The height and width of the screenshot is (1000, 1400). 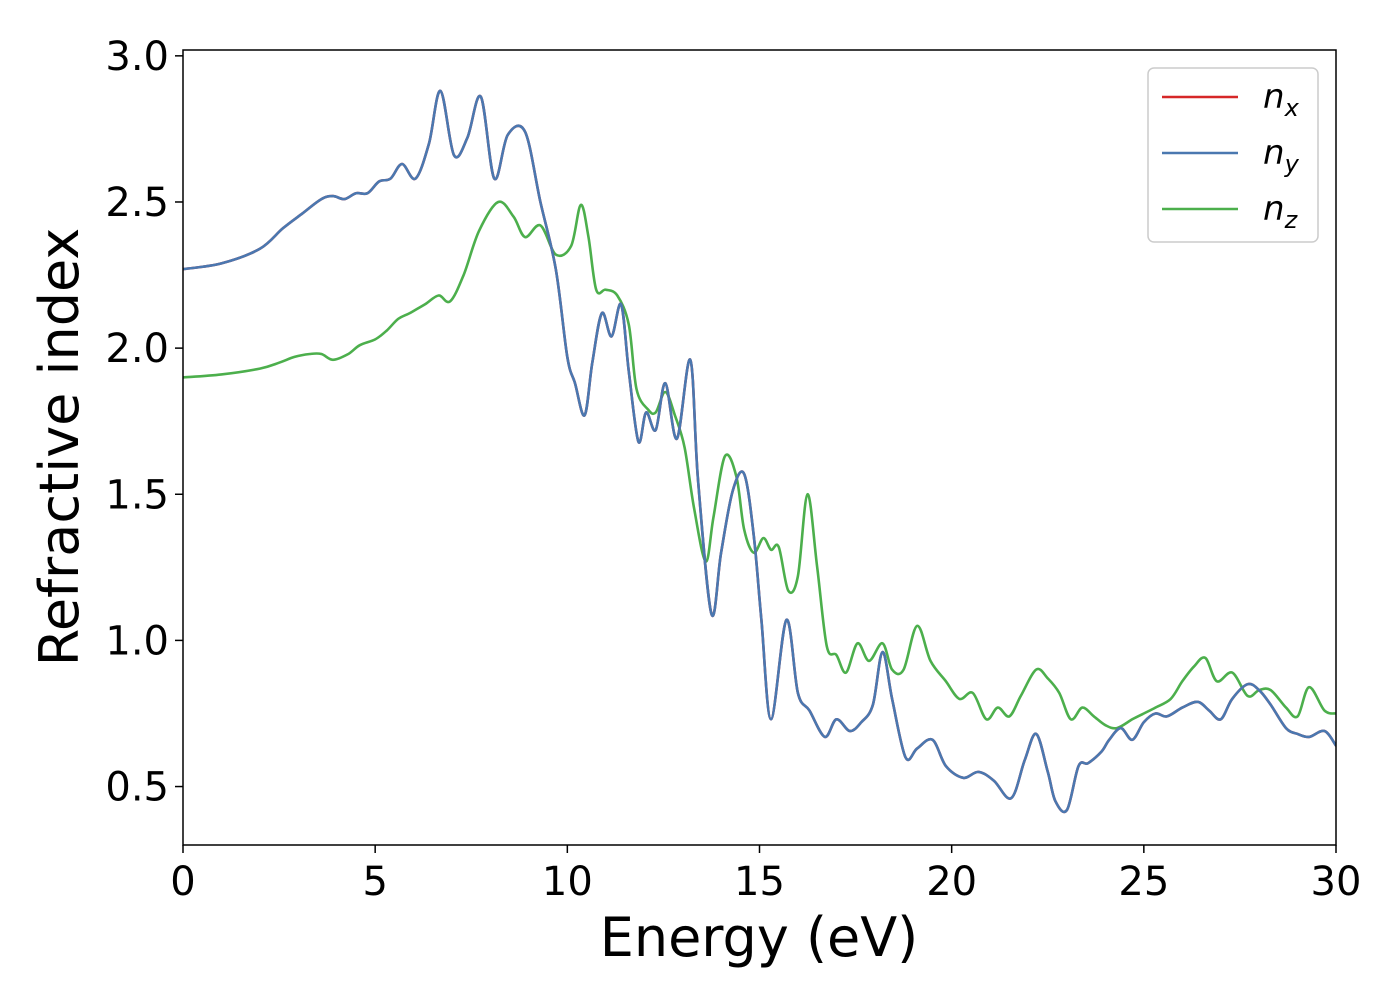 I want to click on x-tick-label: 25, so click(x=1143, y=882).